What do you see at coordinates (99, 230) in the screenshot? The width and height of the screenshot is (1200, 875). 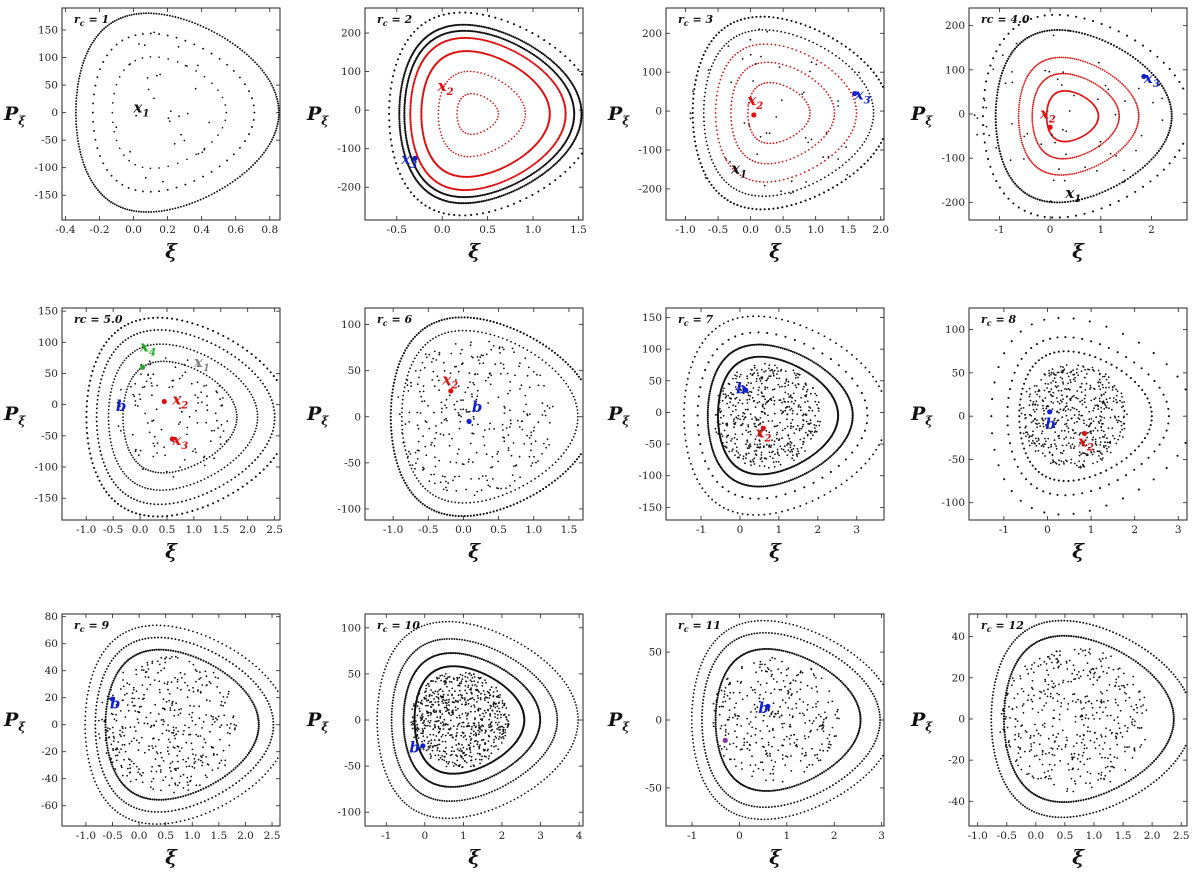 I see `x-tick-label: -0.2` at bounding box center [99, 230].